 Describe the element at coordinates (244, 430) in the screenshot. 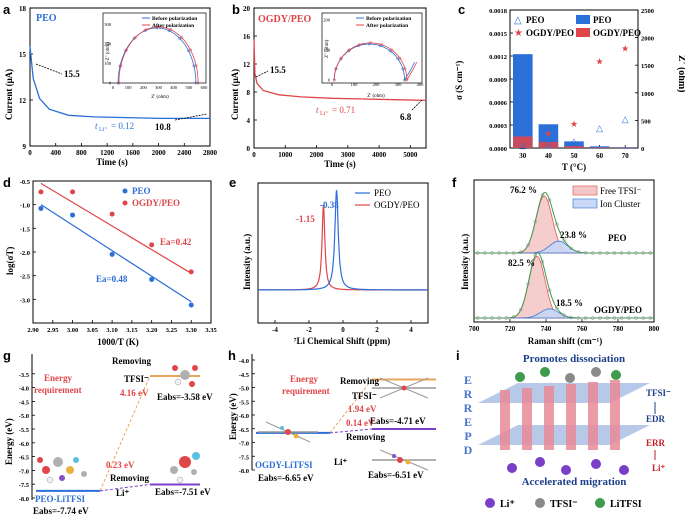

I see `panel-h-ytick-label: -6.5` at that location.